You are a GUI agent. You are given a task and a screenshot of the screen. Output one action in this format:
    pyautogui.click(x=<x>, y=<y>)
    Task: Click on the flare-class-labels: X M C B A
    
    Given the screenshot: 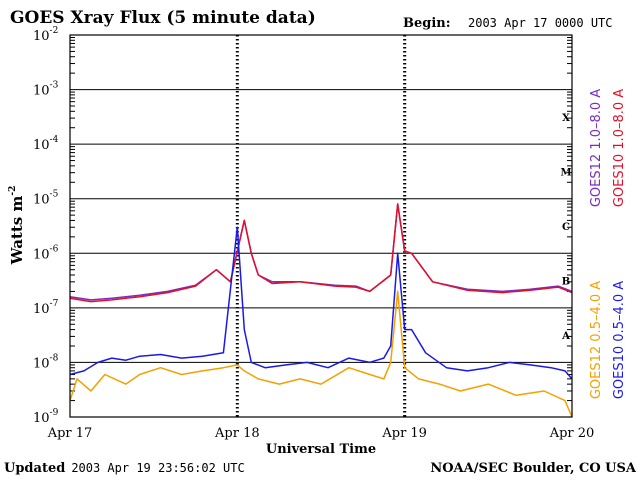 What is the action you would take?
    pyautogui.click(x=565, y=227)
    